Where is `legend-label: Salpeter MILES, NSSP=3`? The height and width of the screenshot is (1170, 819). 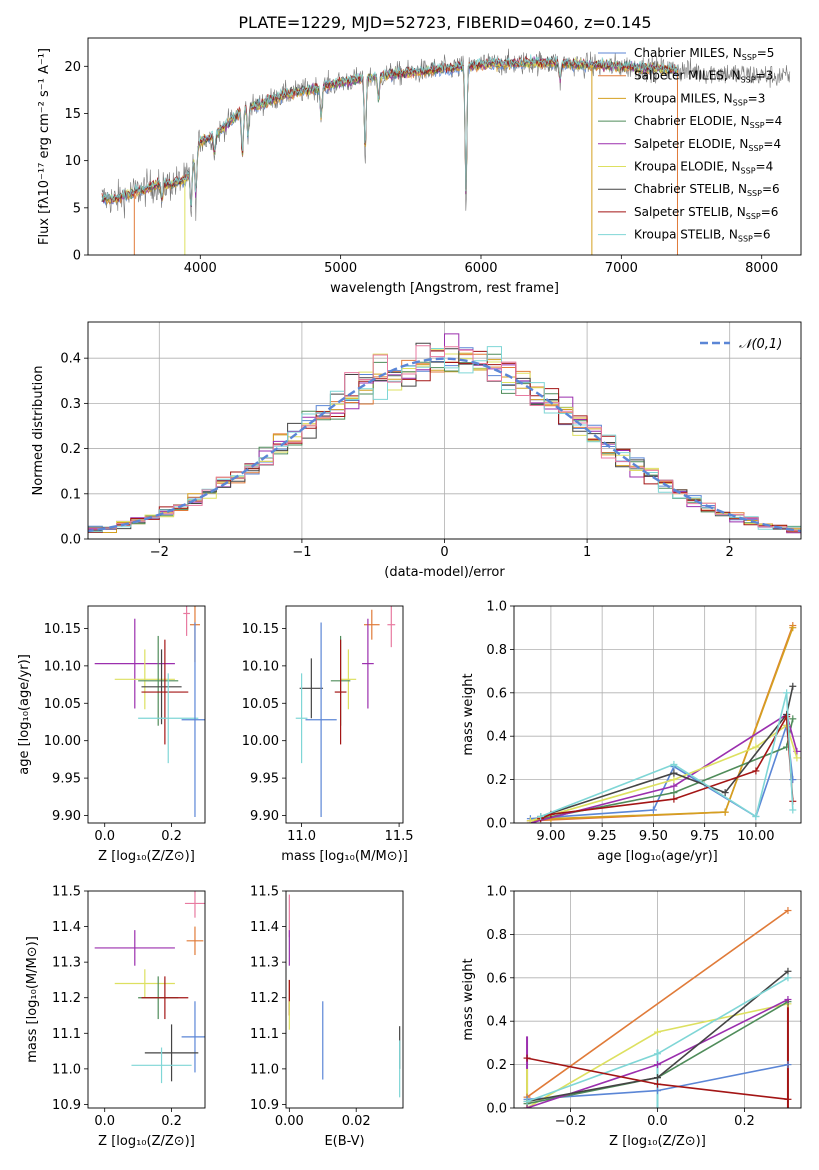
legend-label: Salpeter MILES, NSSP=3 is located at coordinates (703, 77).